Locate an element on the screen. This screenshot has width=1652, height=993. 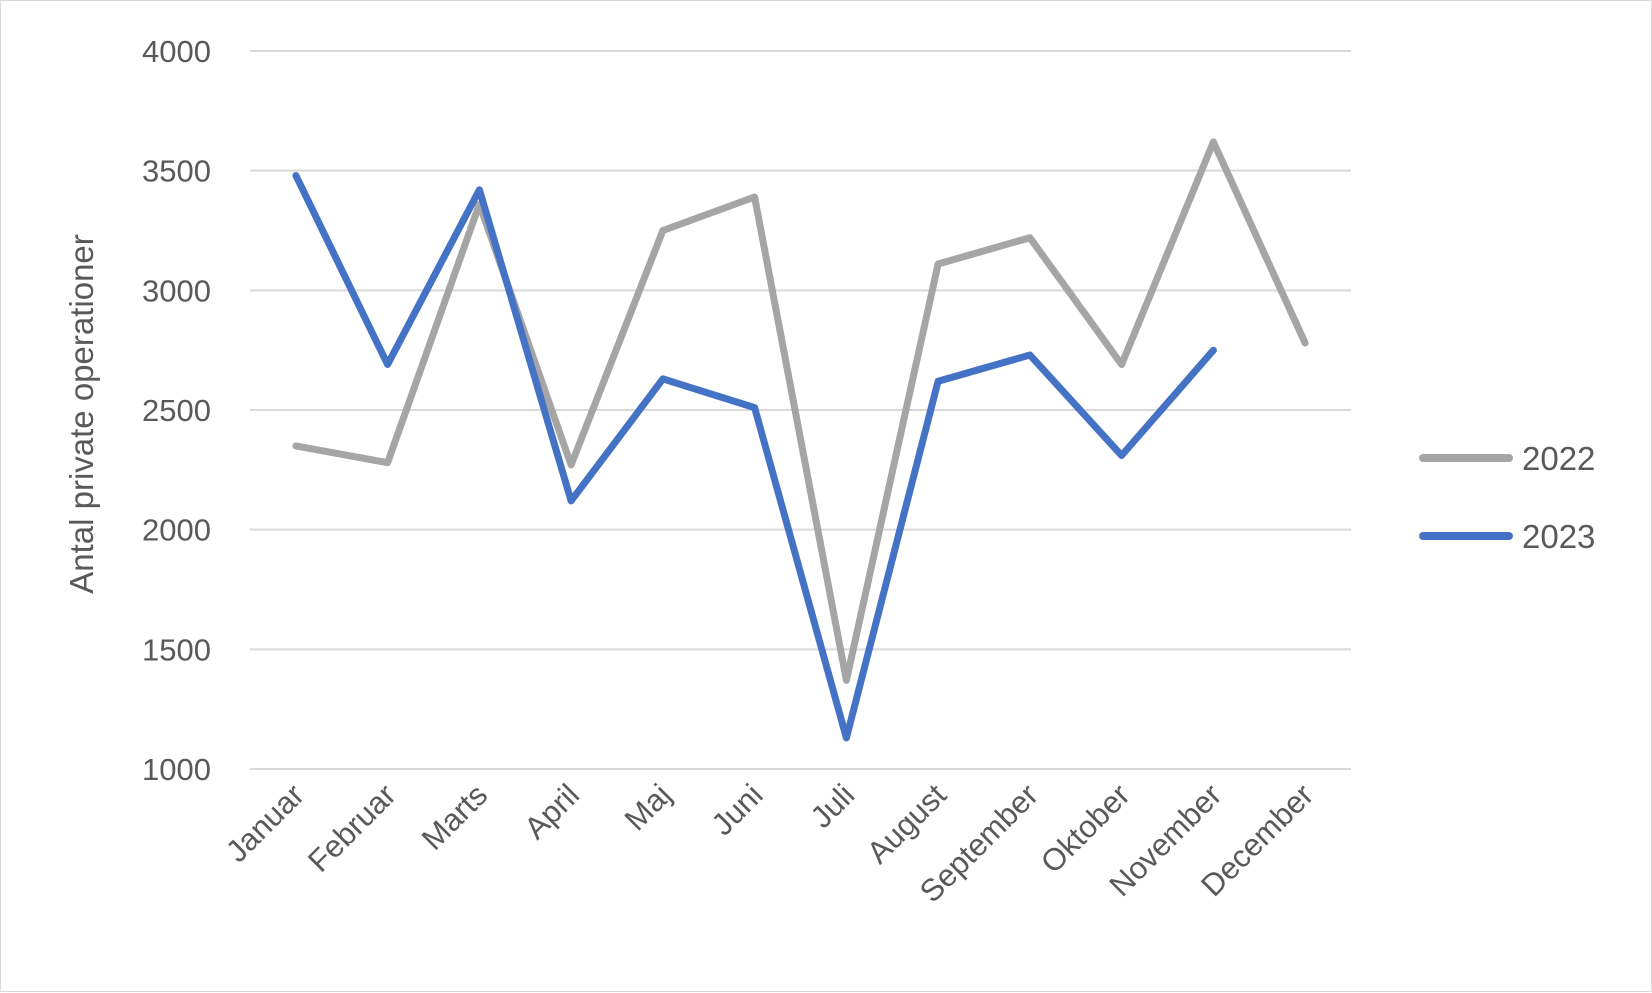
y-tick-label: 3500 is located at coordinates (176, 171).